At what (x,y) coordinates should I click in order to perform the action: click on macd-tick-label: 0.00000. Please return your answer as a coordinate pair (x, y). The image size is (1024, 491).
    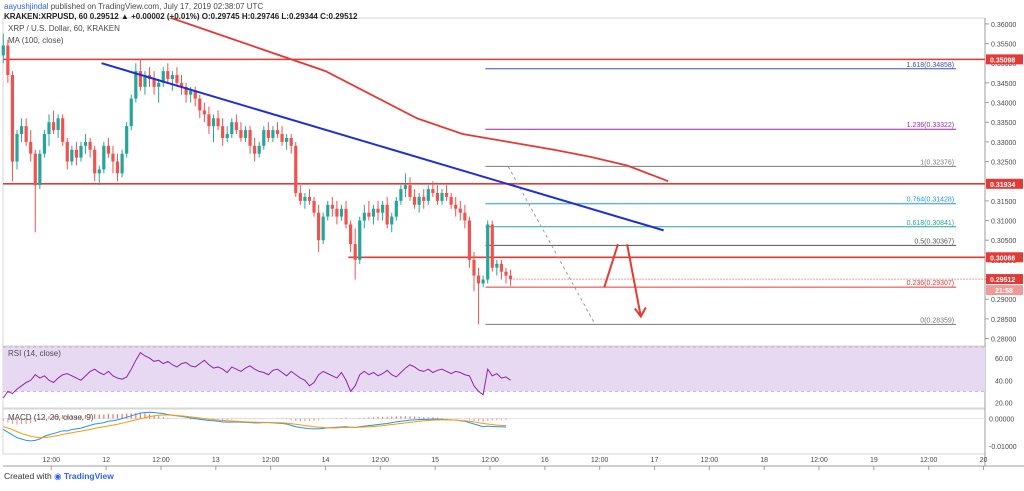
    Looking at the image, I should click on (1001, 420).